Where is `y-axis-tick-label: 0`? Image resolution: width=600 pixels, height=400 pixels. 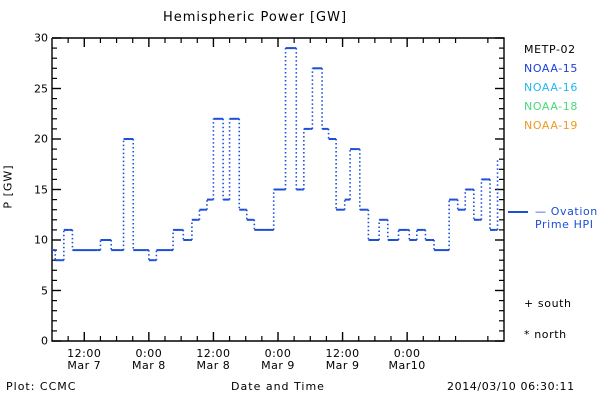
y-axis-tick-label: 0 is located at coordinates (44, 341).